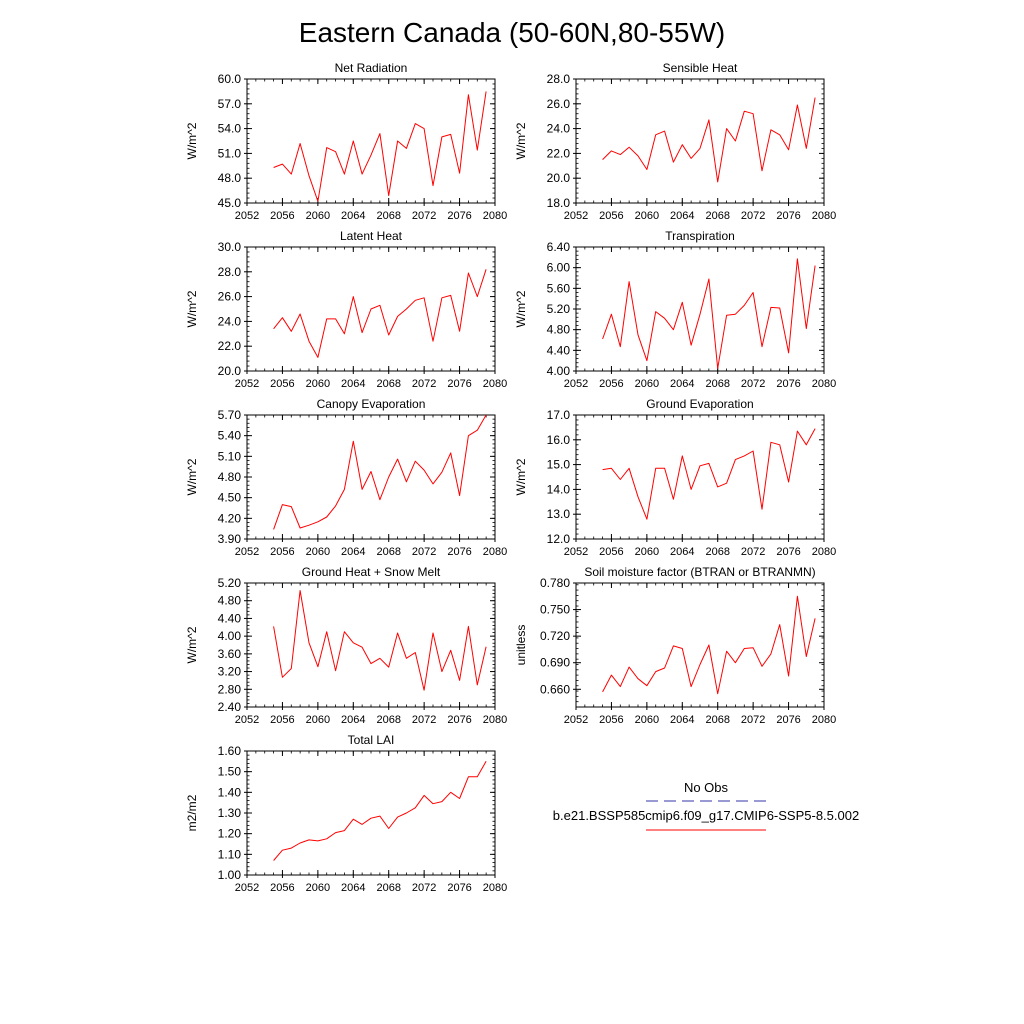 The image size is (1024, 1024). Describe the element at coordinates (559, 203) in the screenshot. I see `y-tick-label: 18.0` at that location.